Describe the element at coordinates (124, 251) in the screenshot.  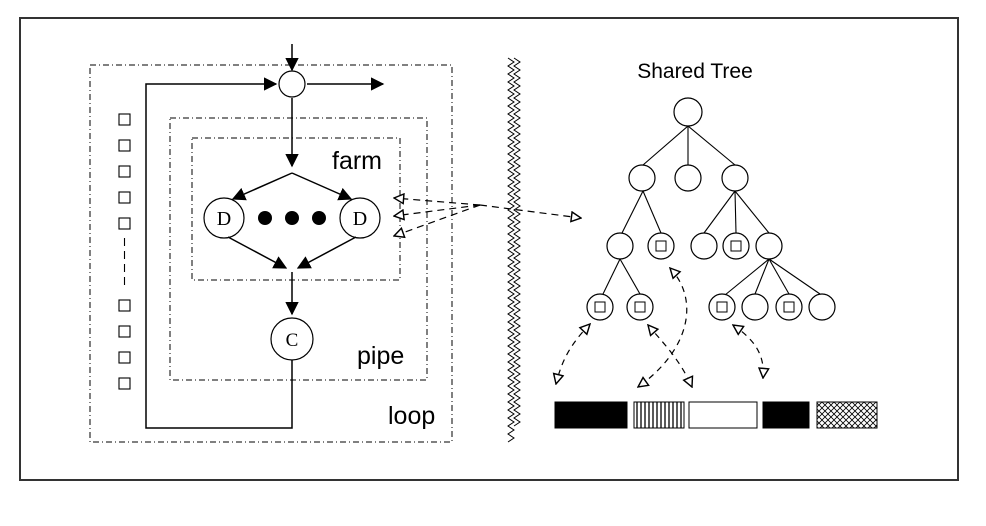
I see `task-queue` at that location.